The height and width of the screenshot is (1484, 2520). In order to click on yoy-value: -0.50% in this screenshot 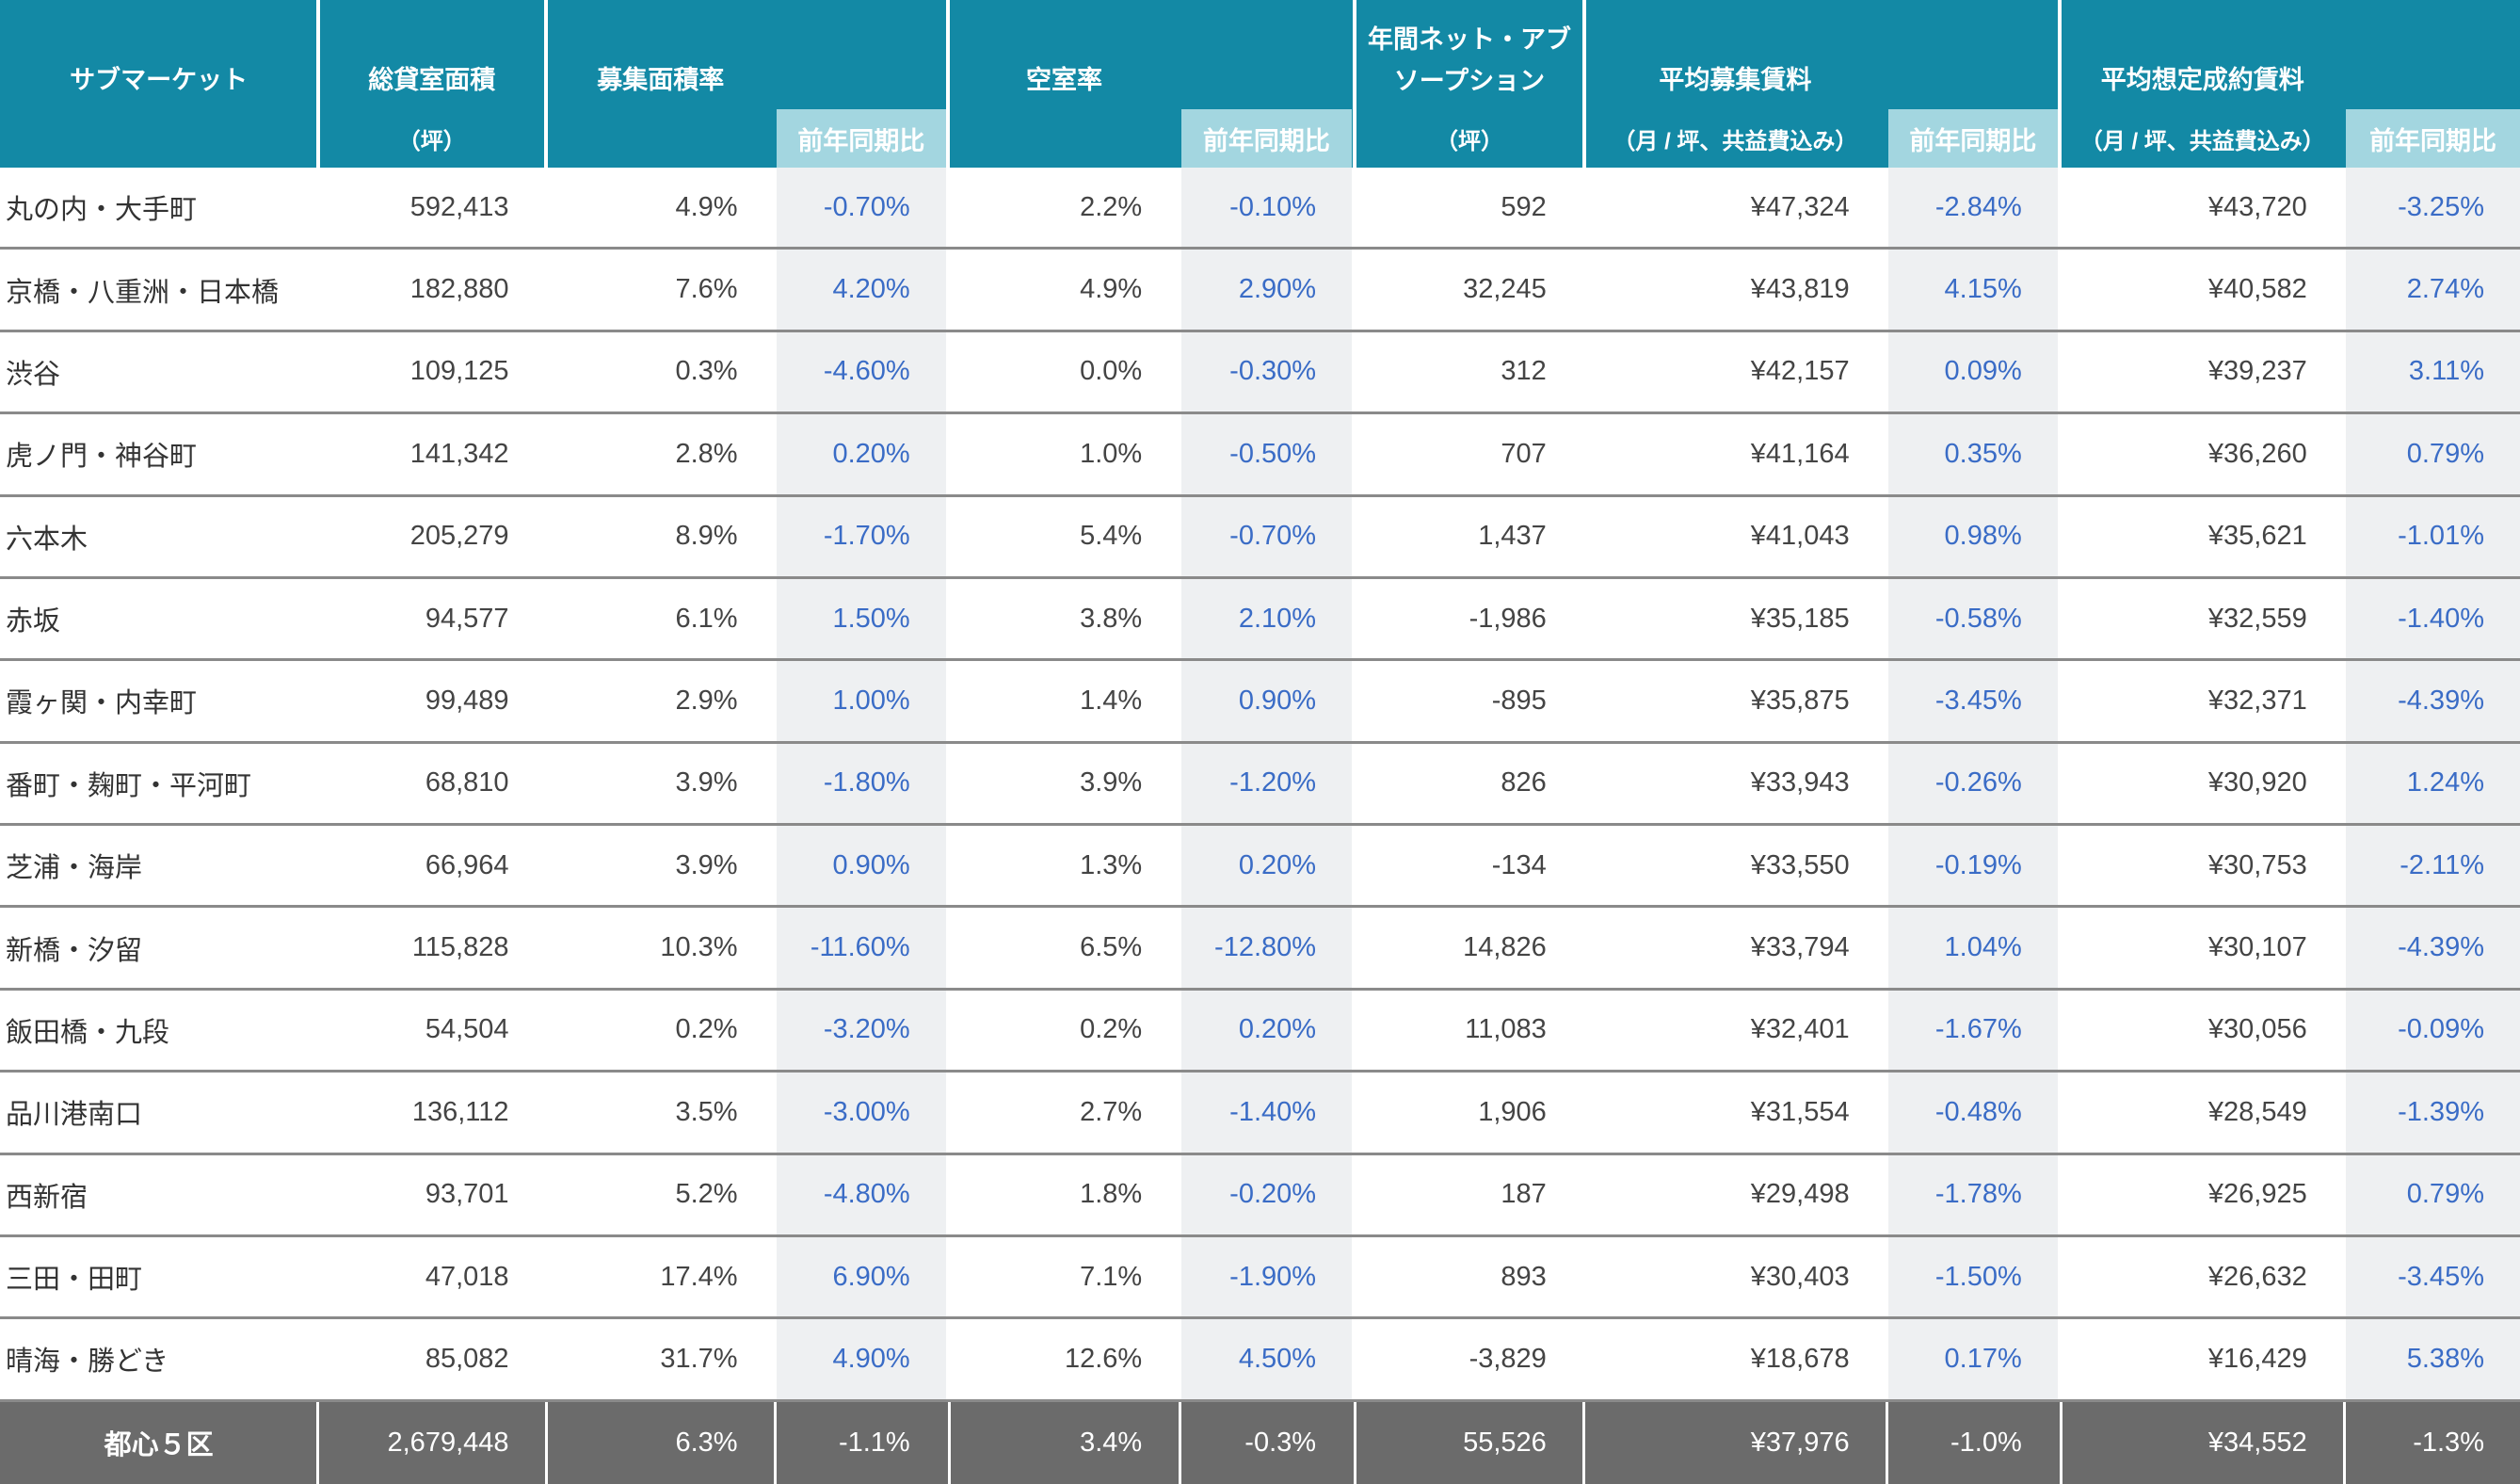, I will do `click(1266, 454)`.